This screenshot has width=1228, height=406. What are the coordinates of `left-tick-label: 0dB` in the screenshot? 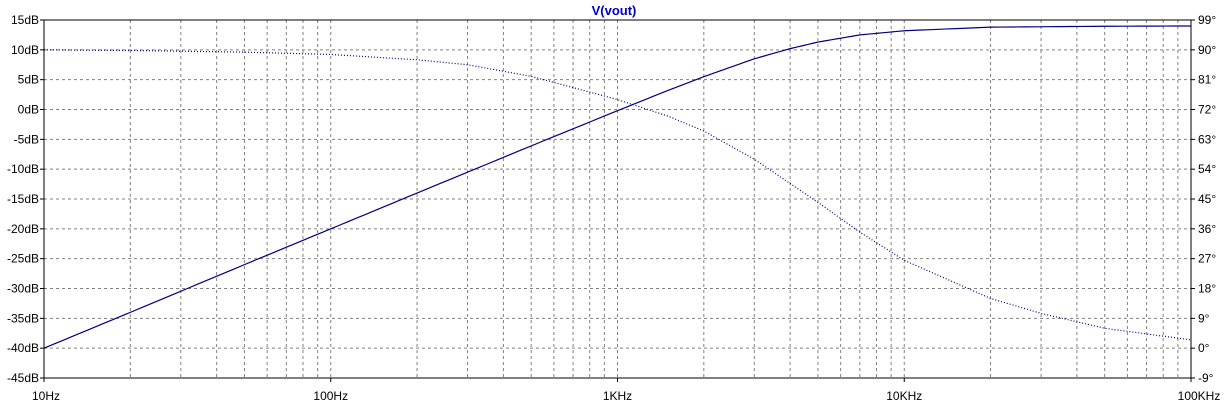 It's located at (28, 110).